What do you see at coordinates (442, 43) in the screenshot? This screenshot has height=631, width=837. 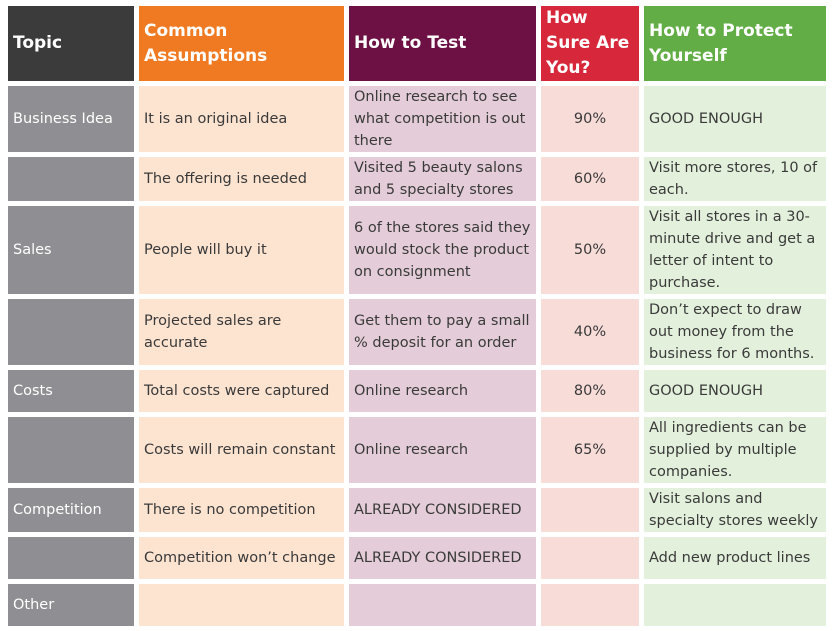 I see `header-how-to-test: How to Test` at bounding box center [442, 43].